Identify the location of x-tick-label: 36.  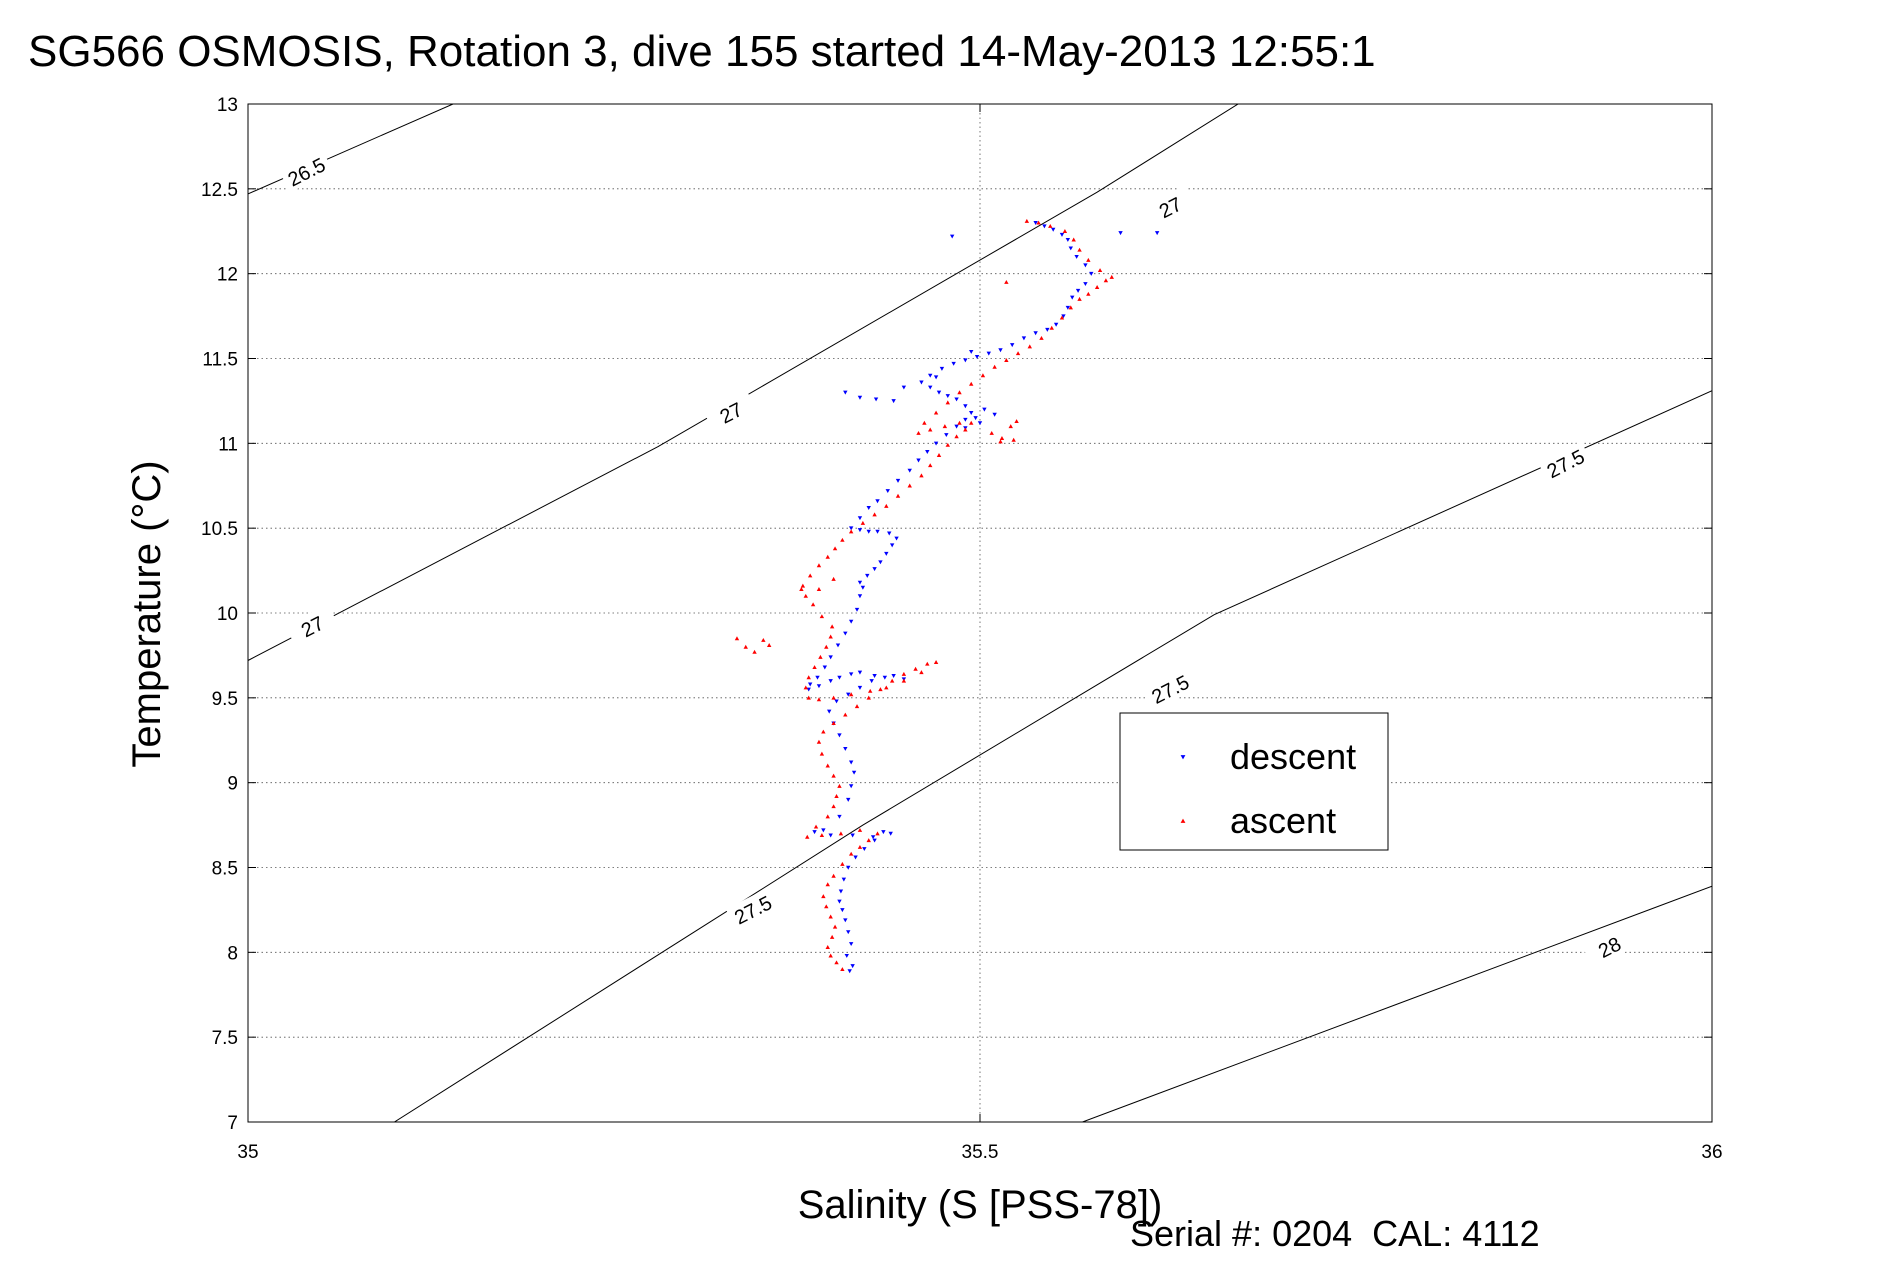
(1711, 1152).